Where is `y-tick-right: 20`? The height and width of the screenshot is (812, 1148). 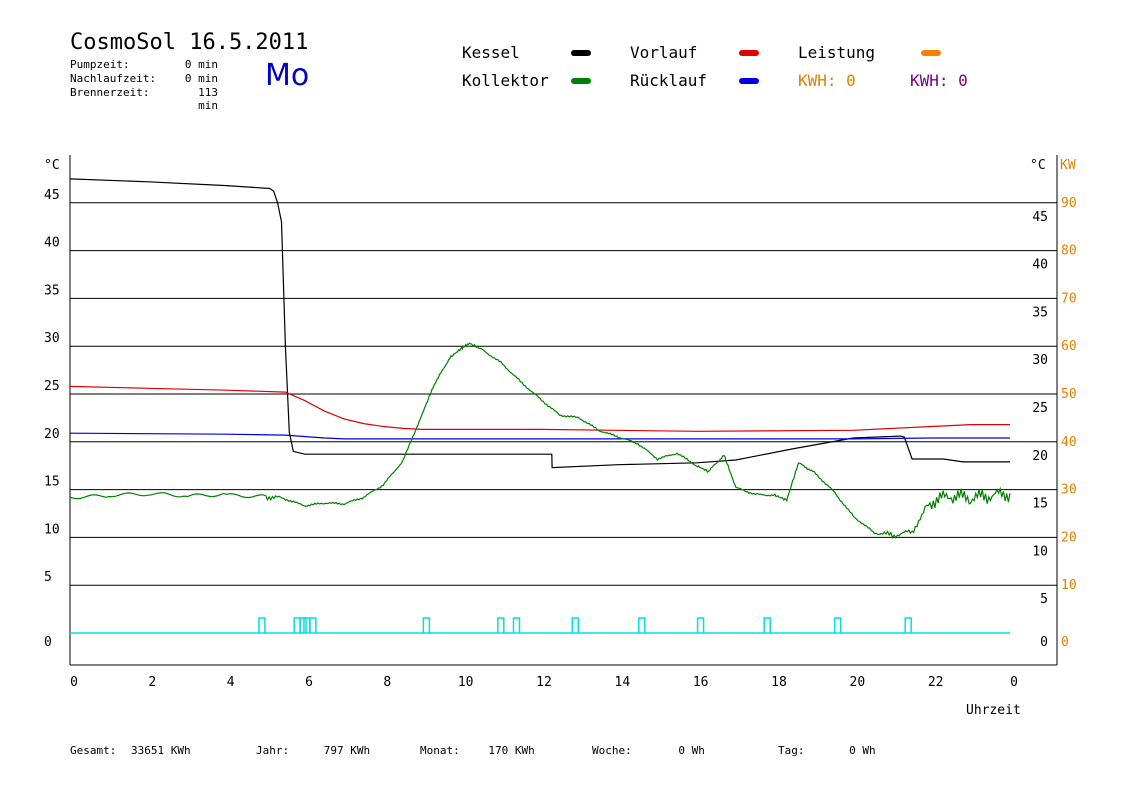
y-tick-right: 20 is located at coordinates (1040, 456).